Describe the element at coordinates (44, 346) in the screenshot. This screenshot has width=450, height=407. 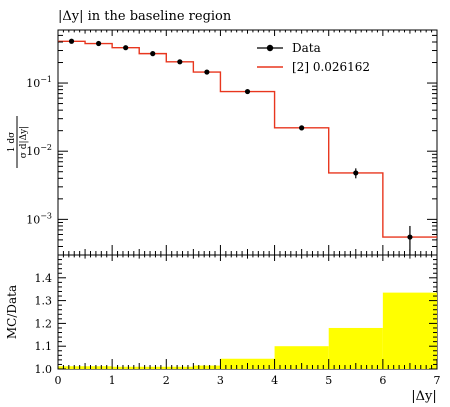
I see `lower-y-tick-label: 1.1` at that location.